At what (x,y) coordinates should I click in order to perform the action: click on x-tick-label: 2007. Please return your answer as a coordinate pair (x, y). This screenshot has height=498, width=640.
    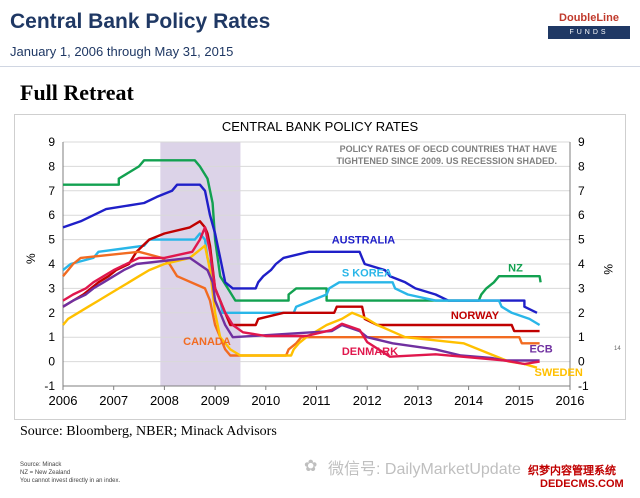
    Looking at the image, I should click on (113, 400).